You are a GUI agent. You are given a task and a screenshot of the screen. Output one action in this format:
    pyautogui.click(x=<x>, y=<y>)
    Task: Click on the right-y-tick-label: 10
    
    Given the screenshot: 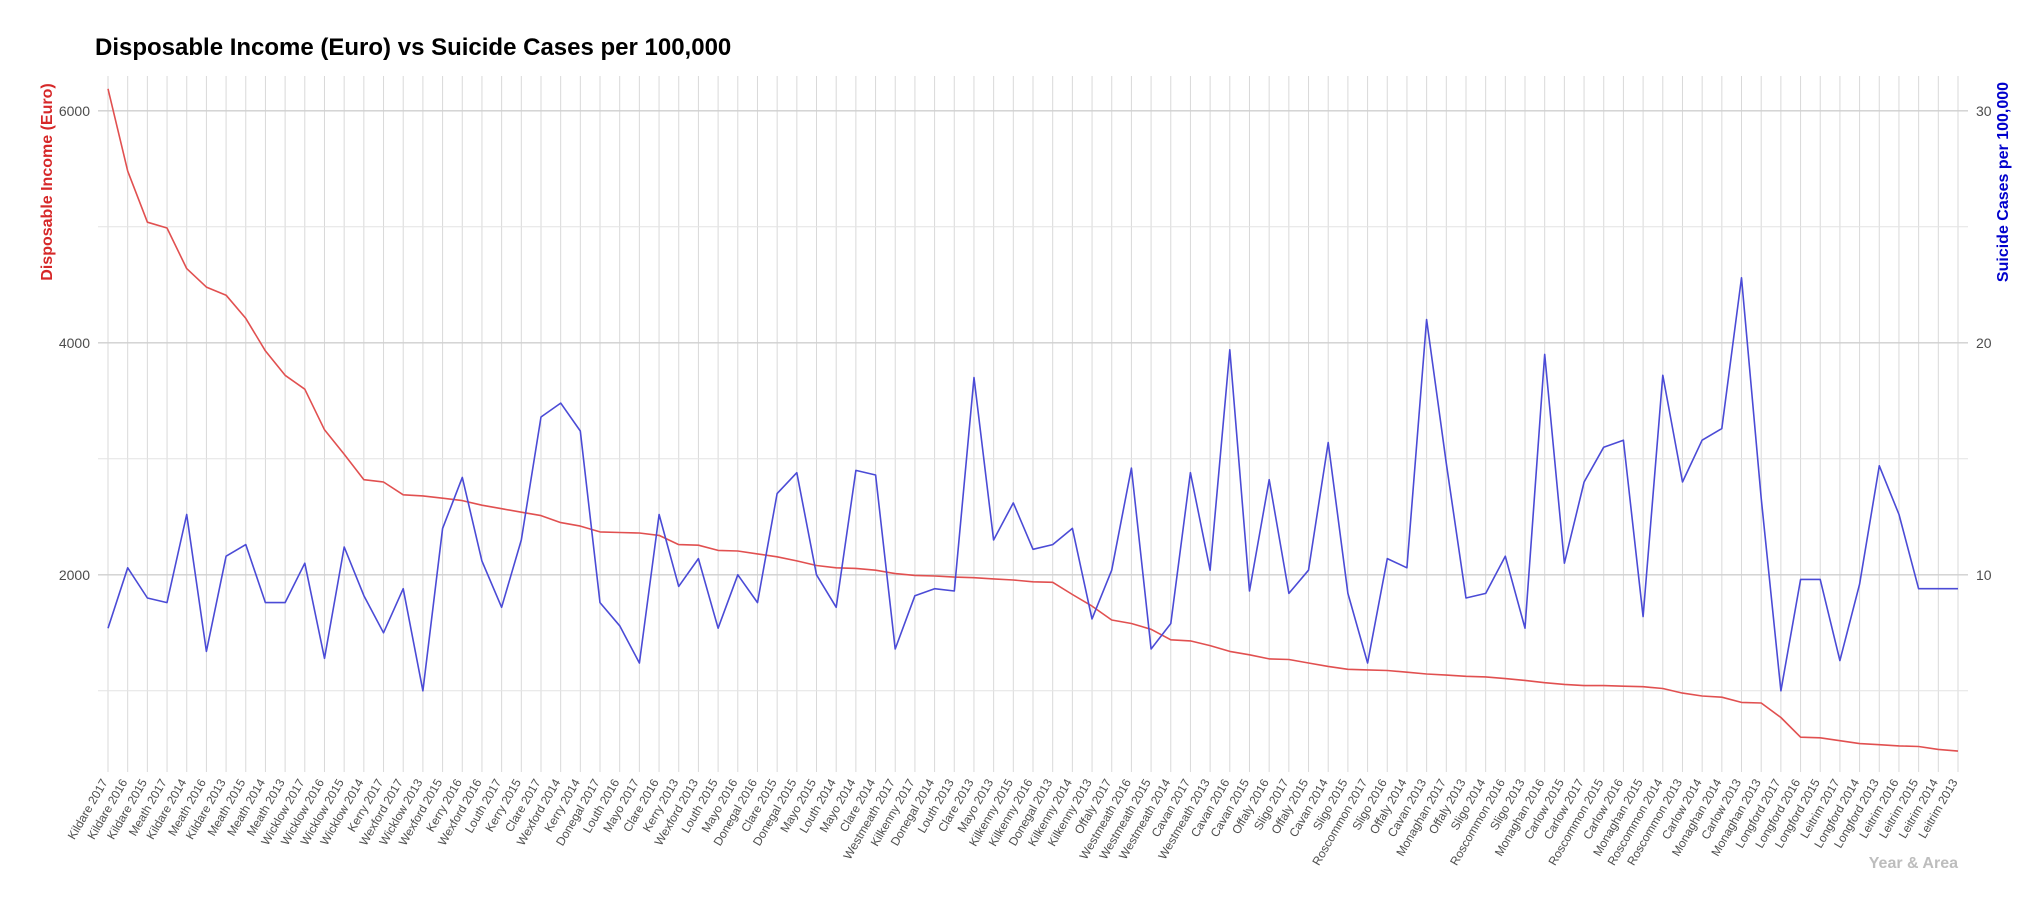 What is the action you would take?
    pyautogui.click(x=1984, y=575)
    